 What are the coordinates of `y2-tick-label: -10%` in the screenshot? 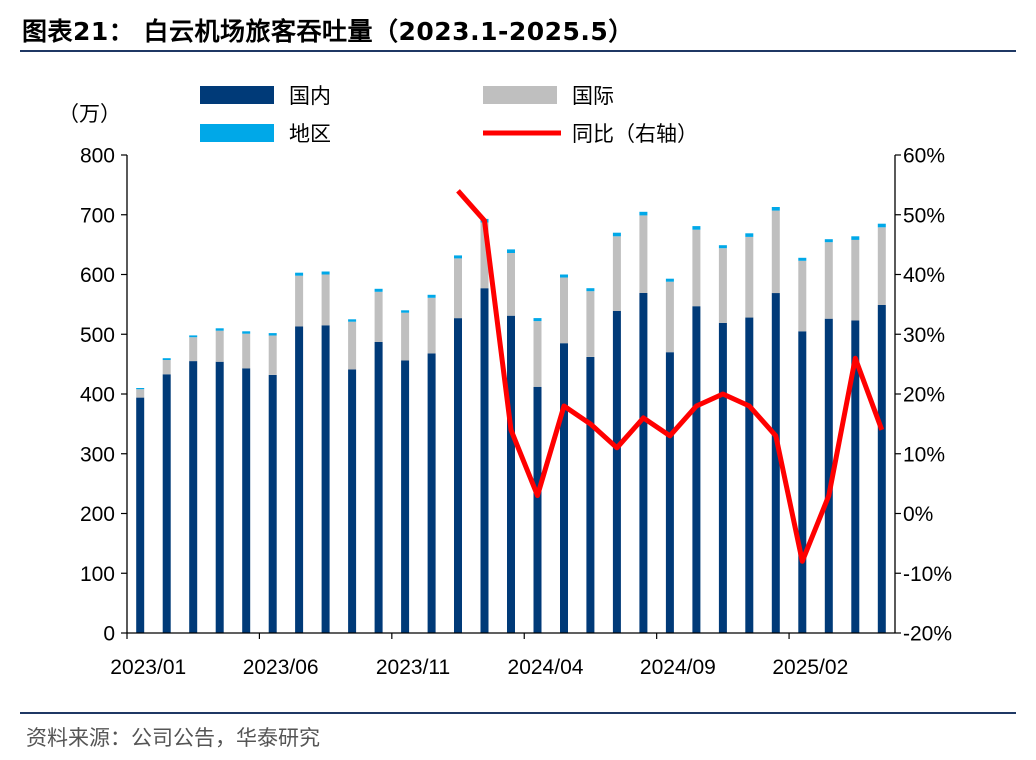 It's located at (927, 574).